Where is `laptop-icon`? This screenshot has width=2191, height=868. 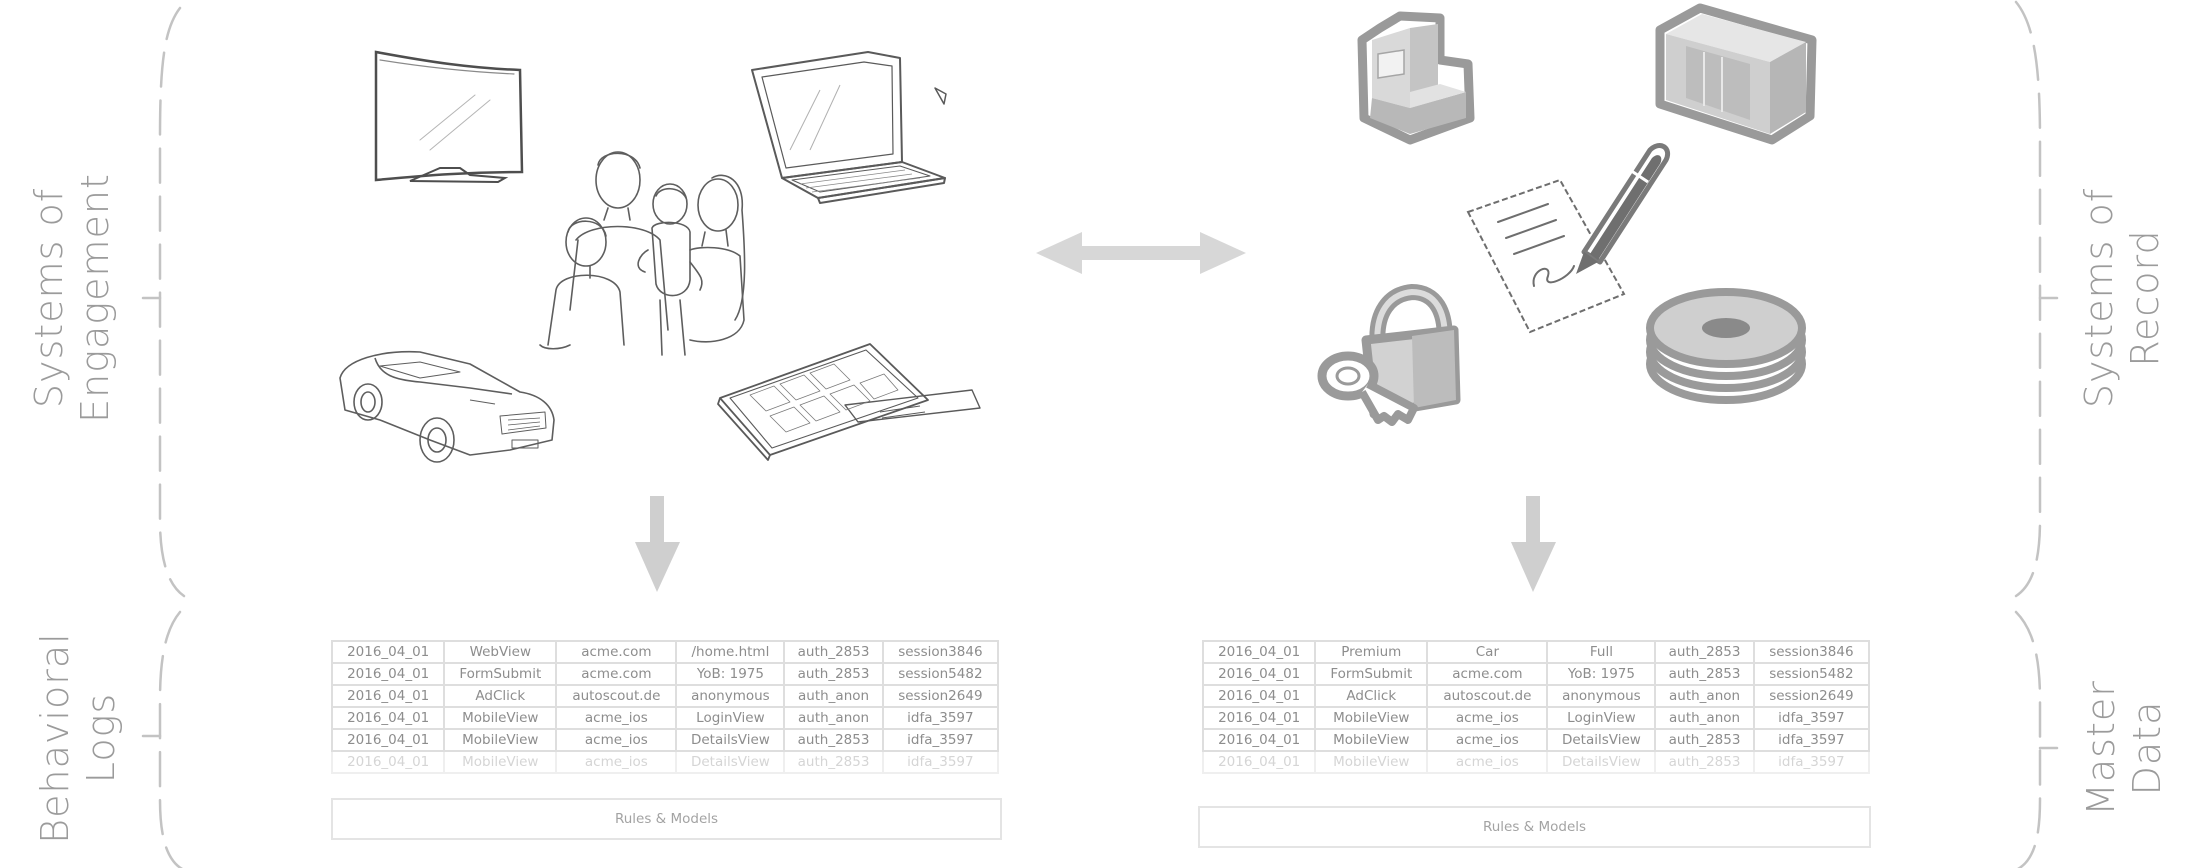
laptop-icon is located at coordinates (849, 127).